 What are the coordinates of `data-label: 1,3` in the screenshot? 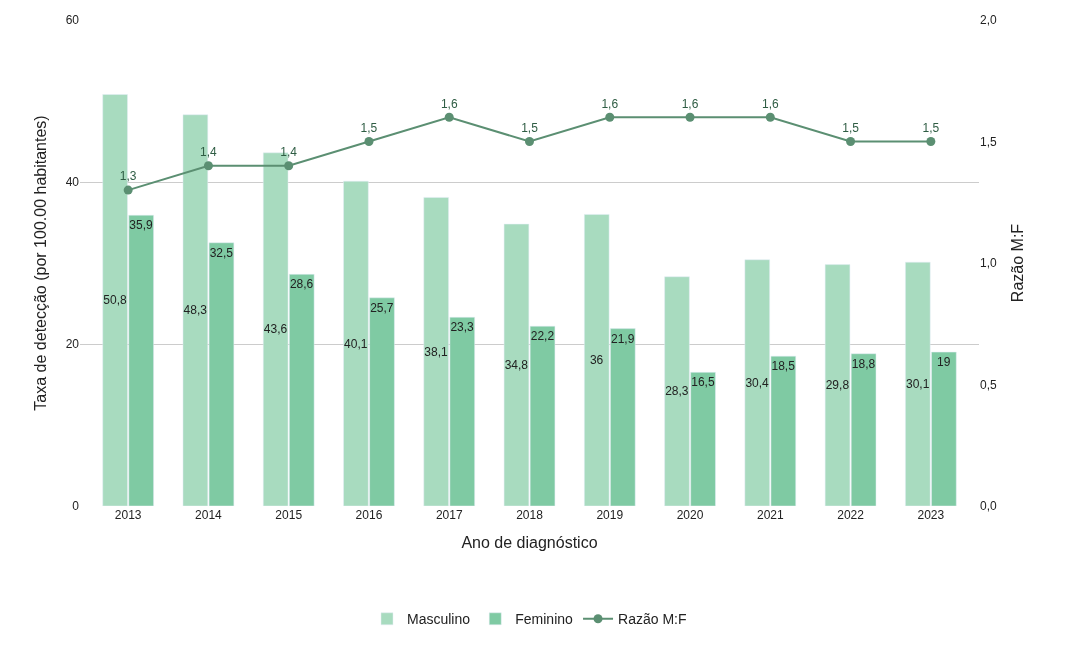 It's located at (128, 176).